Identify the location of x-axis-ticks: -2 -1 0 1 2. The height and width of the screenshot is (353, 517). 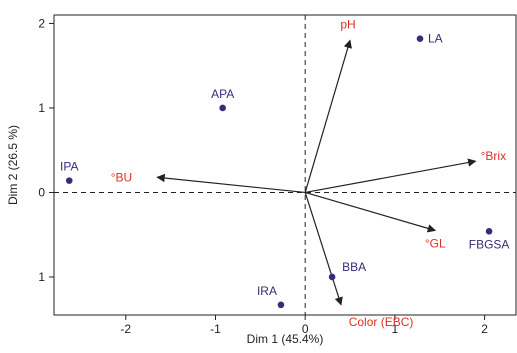
(304, 325).